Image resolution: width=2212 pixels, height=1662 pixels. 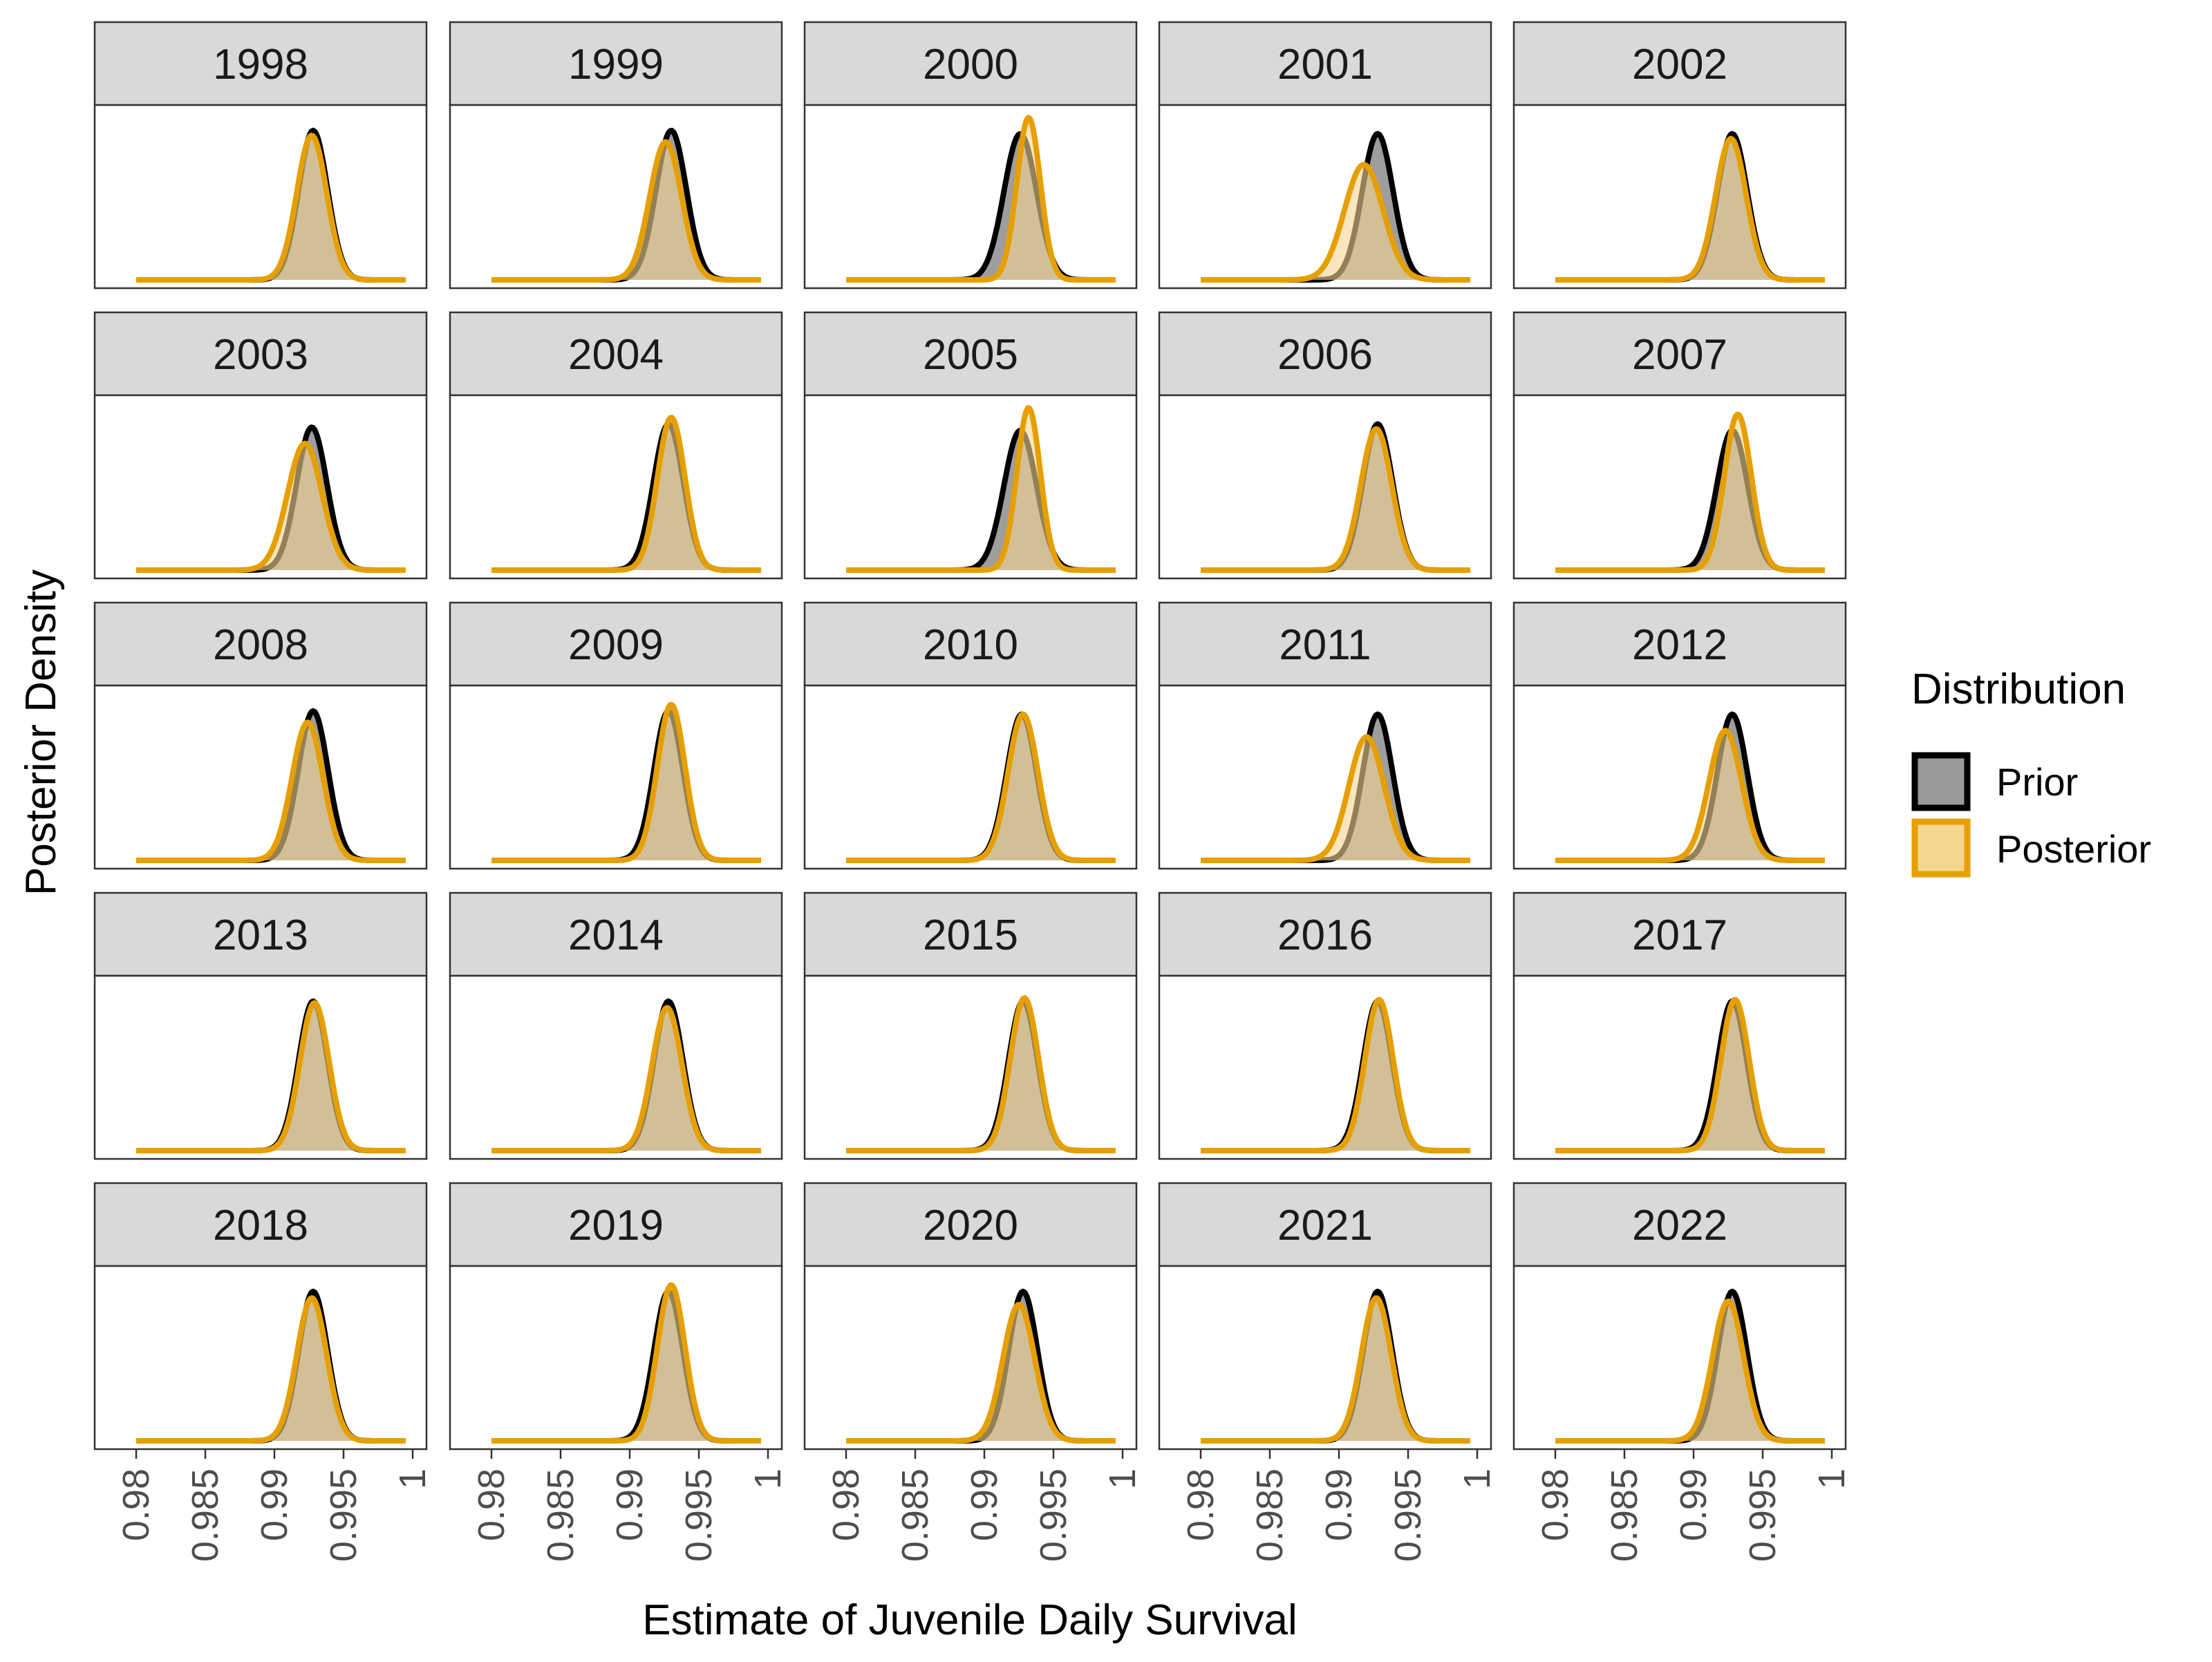 What do you see at coordinates (41, 732) in the screenshot?
I see `y-axis-title: Posterior Density` at bounding box center [41, 732].